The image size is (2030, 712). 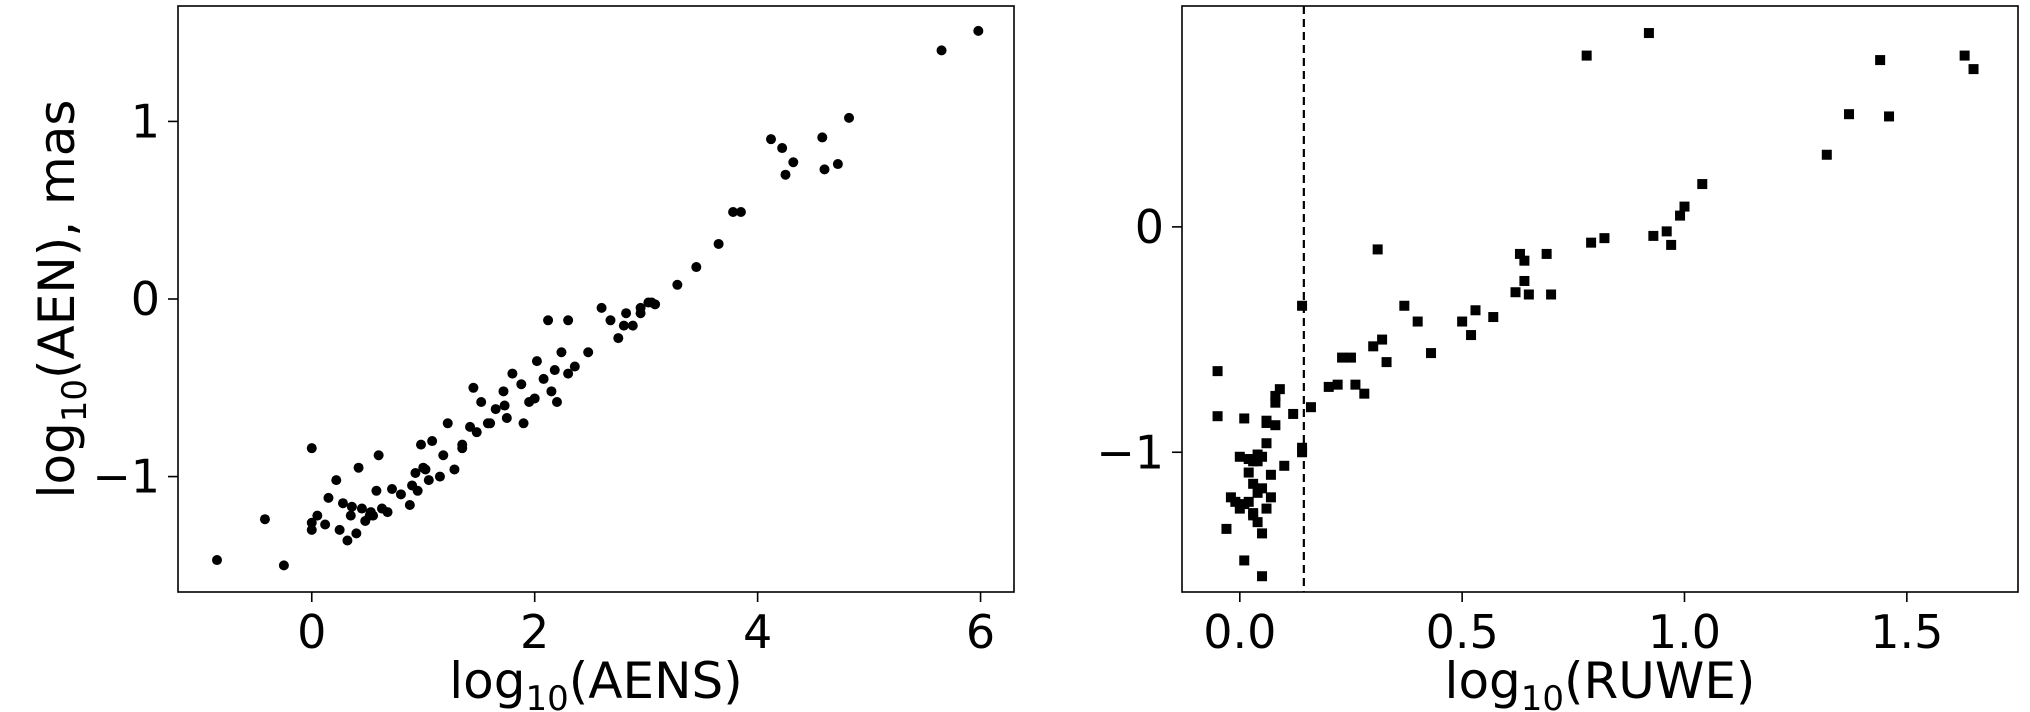 I want to click on x-tick-label: 0, so click(x=311, y=632).